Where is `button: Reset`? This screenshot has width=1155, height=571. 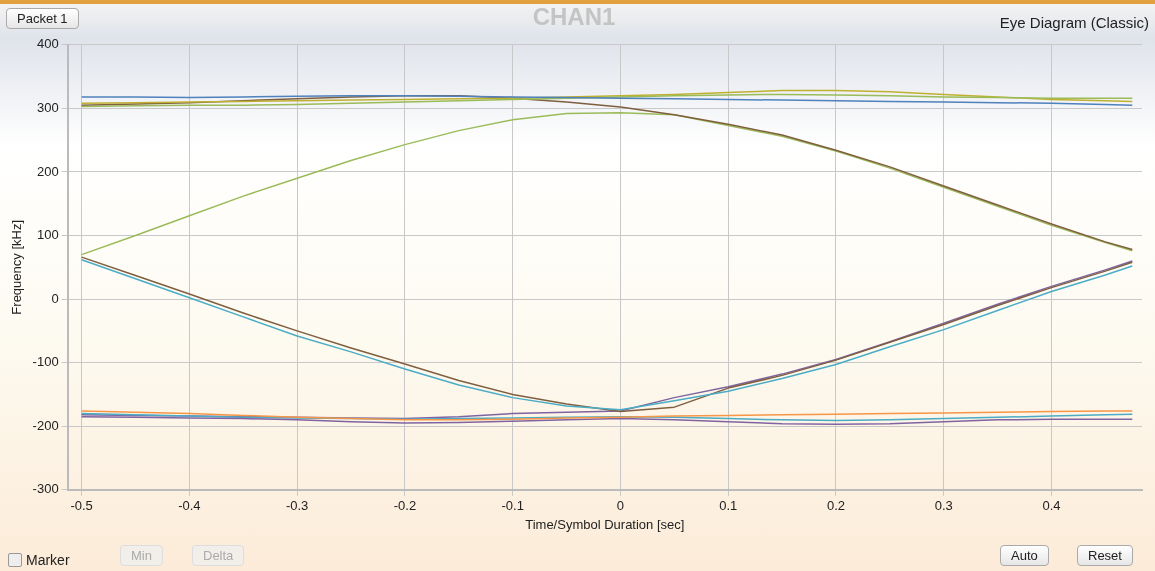 button: Reset is located at coordinates (1105, 555).